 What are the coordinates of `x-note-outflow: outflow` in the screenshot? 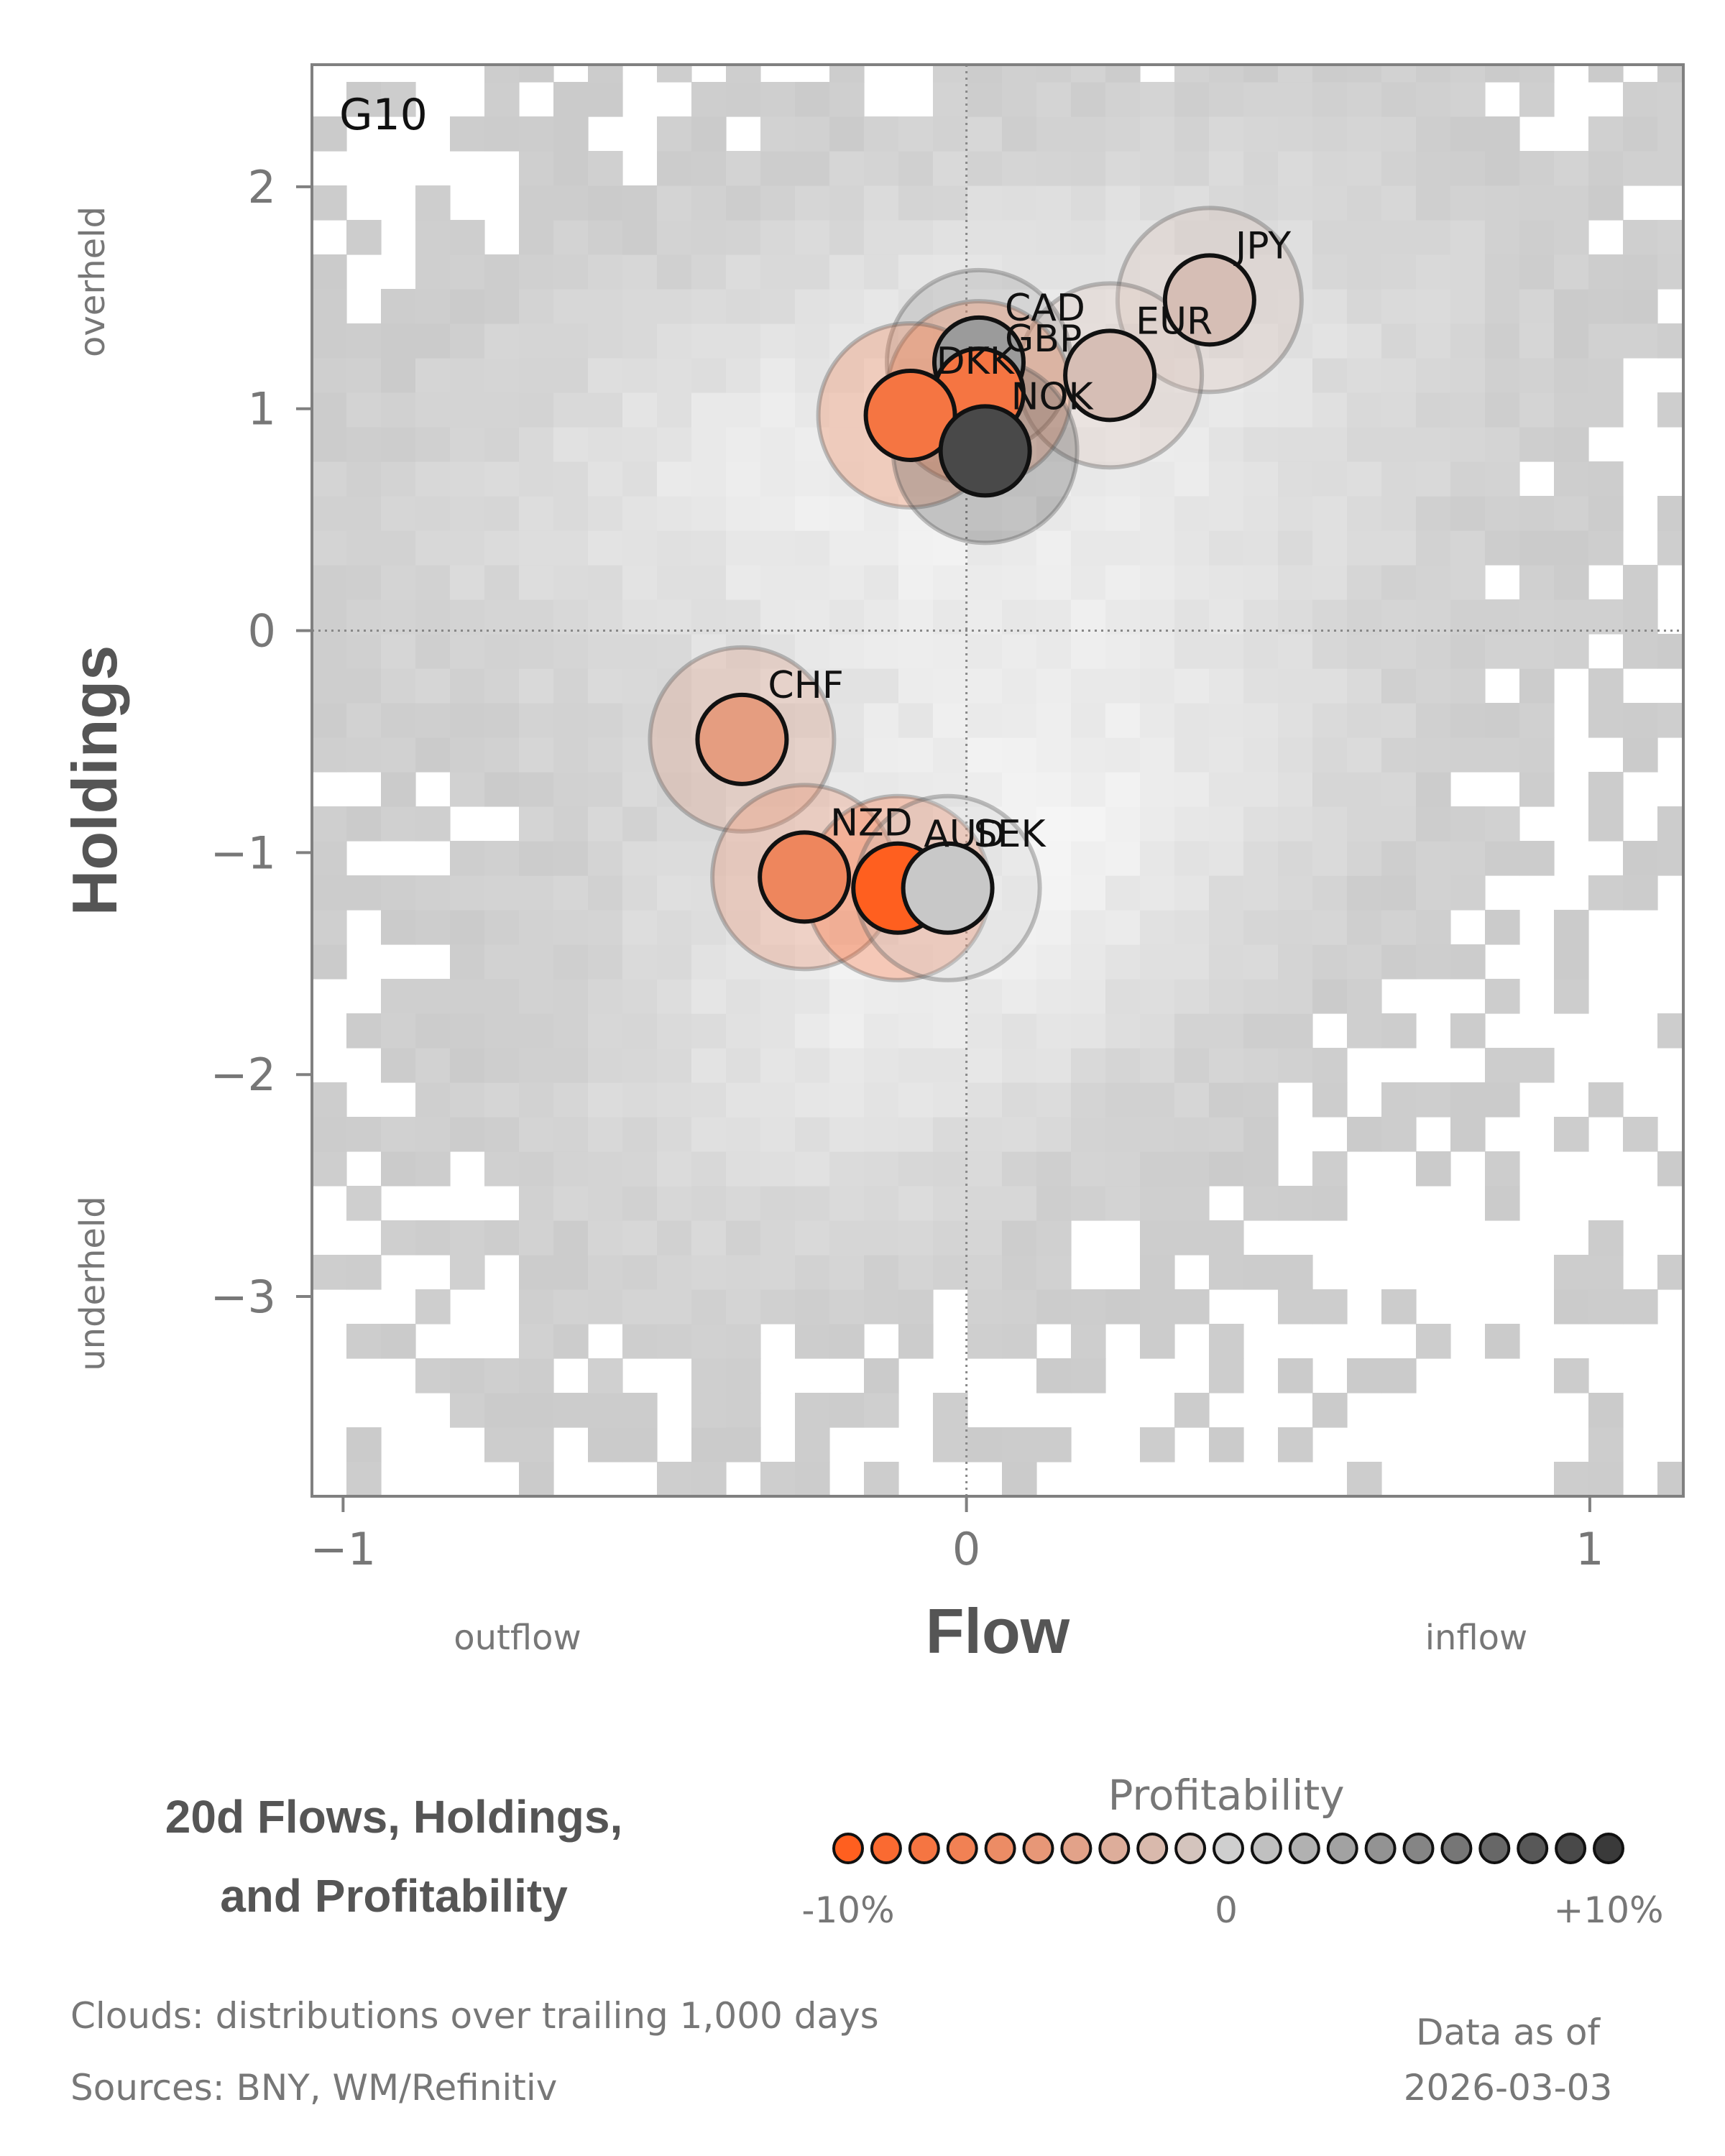 It's located at (517, 1638).